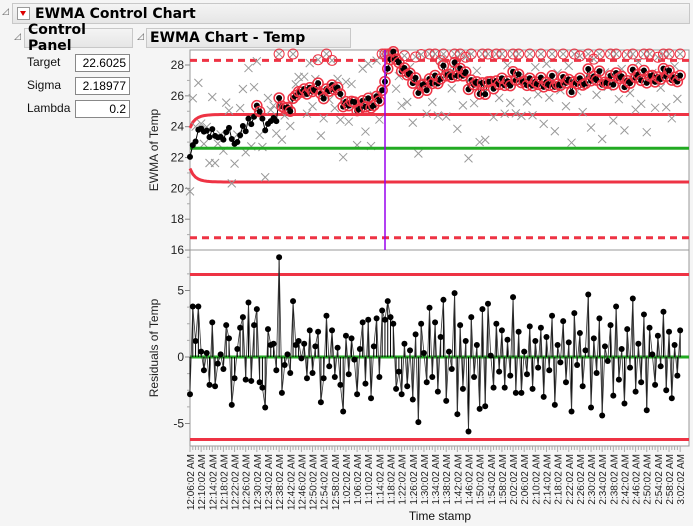 This screenshot has width=693, height=526. Describe the element at coordinates (392, 479) in the screenshot. I see `x-tick-label: 1:18:02 AM` at that location.